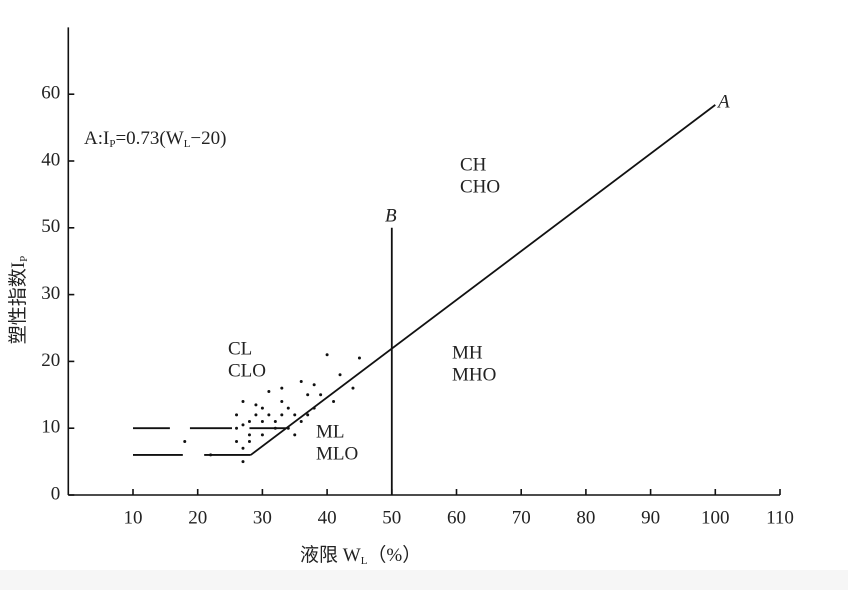 The width and height of the screenshot is (848, 590). I want to click on x-tick-label: 100, so click(715, 517).